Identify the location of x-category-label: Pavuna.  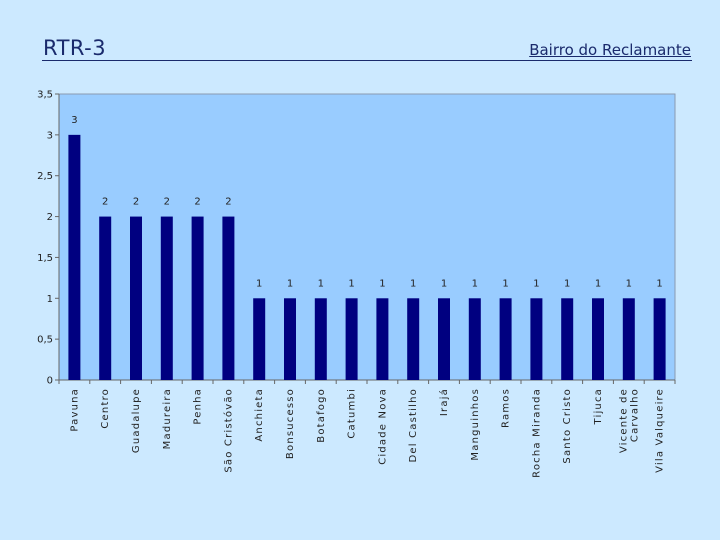
(74, 410).